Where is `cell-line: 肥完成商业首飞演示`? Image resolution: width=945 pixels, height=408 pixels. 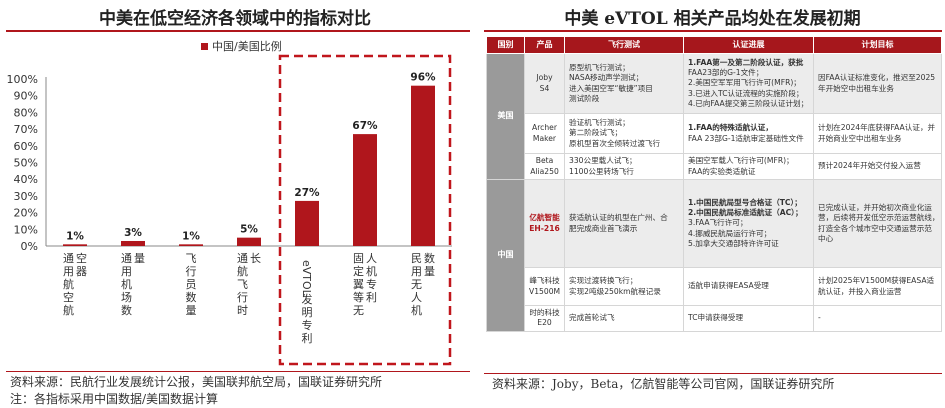 cell-line: 肥完成商业首飞演示 is located at coordinates (603, 228).